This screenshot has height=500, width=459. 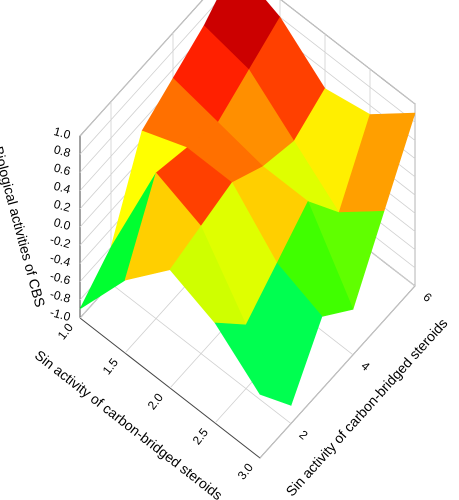 I want to click on z-tick-label: -0.6, so click(x=60, y=278).